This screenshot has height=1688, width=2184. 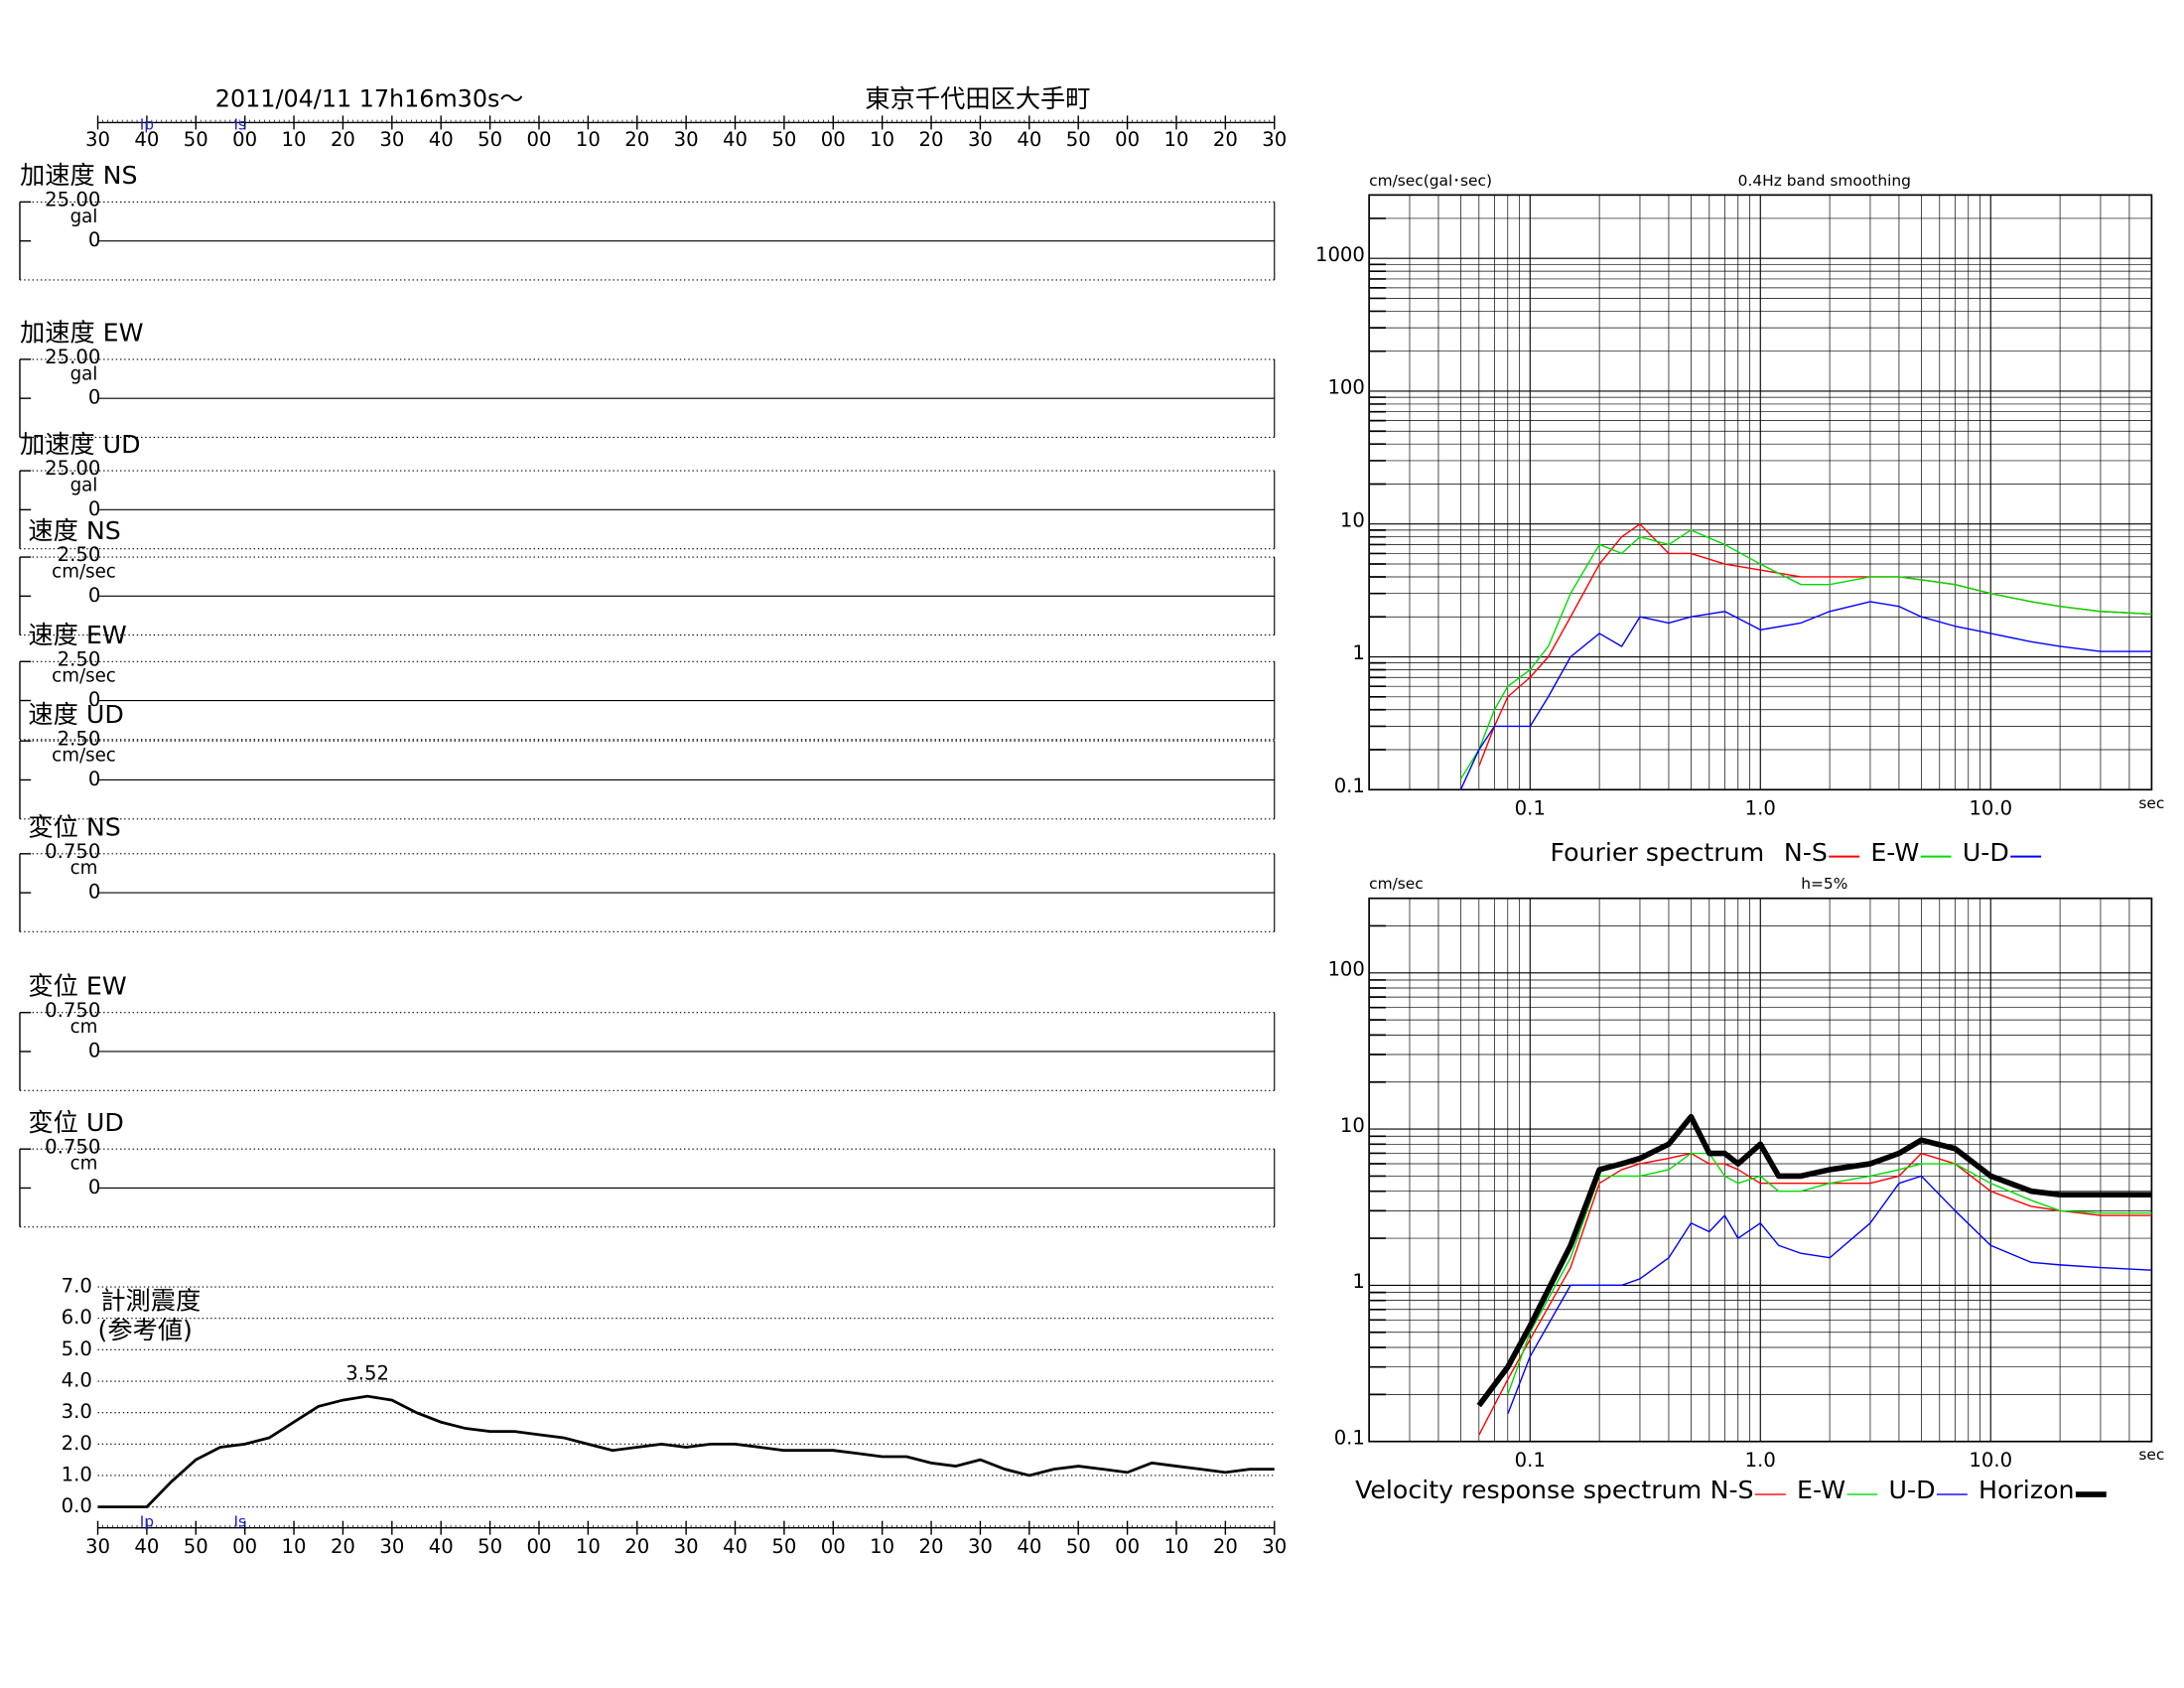 I want to click on unit-label: cm, so click(x=84, y=1164).